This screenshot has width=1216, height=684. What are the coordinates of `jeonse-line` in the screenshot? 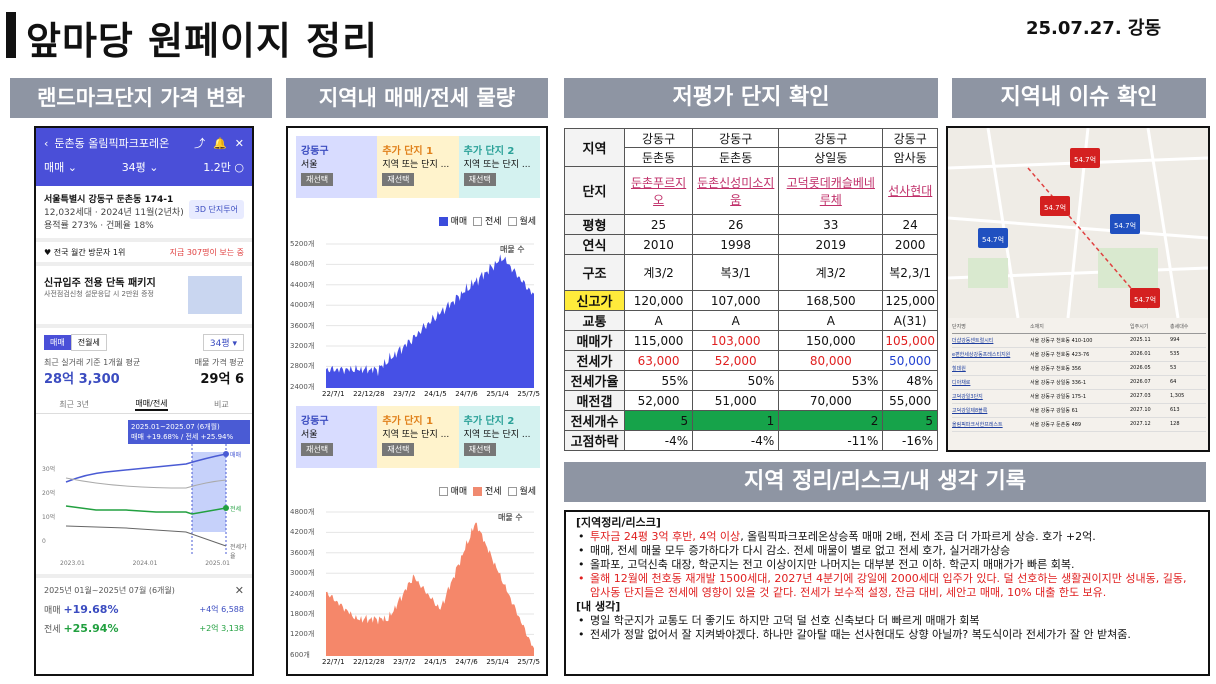 It's located at (146, 510).